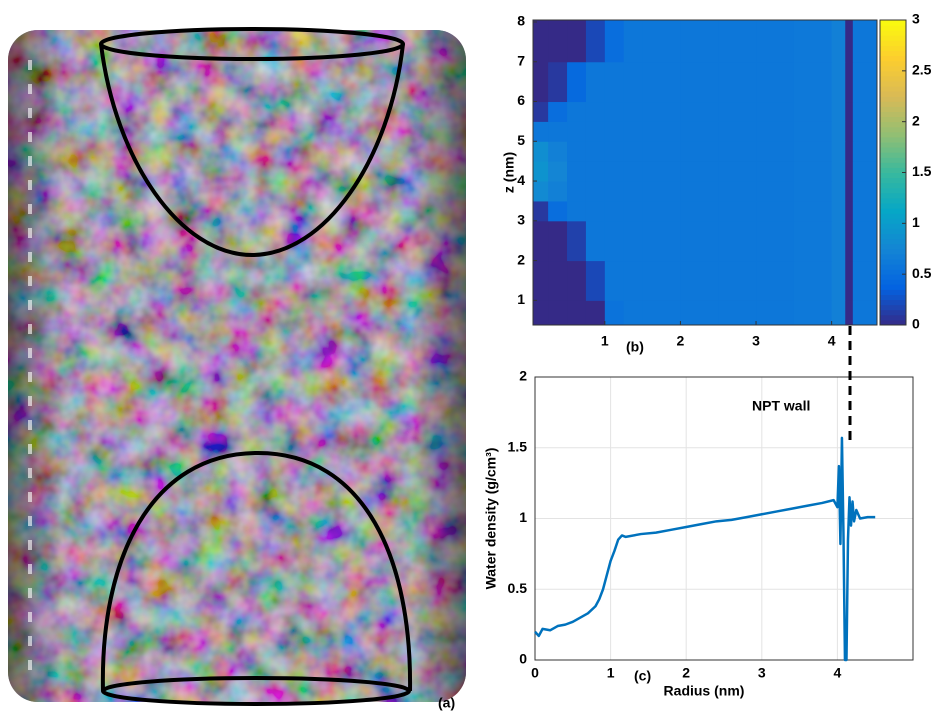 The width and height of the screenshot is (952, 718). I want to click on colorbar-tick-label: 1.5, so click(922, 171).